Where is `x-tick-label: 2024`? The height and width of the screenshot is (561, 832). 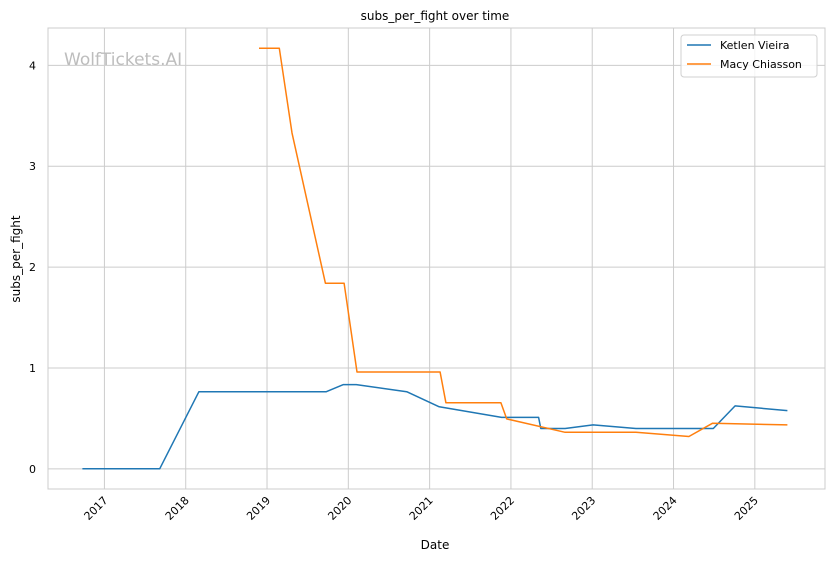 x-tick-label: 2024 is located at coordinates (665, 508).